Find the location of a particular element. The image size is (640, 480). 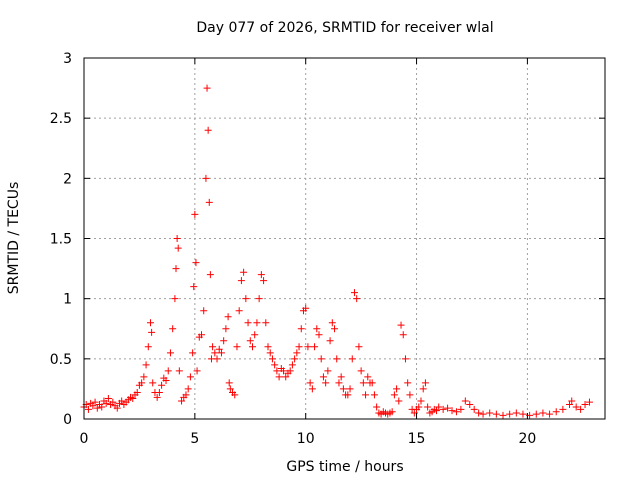

x-tick-label: 5 is located at coordinates (194, 439).